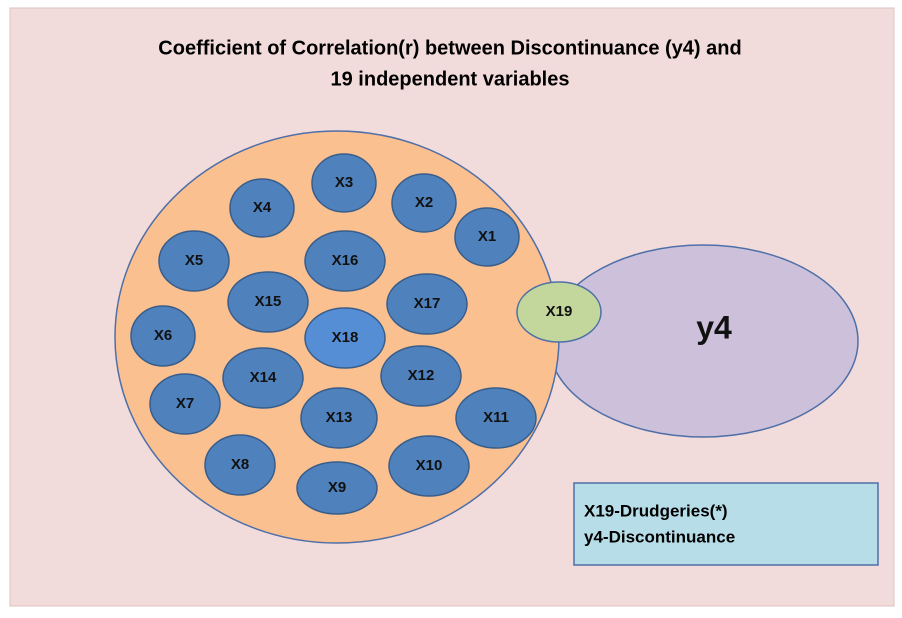 The image size is (902, 618). What do you see at coordinates (450, 79) in the screenshot?
I see `title: 19 independent variables` at bounding box center [450, 79].